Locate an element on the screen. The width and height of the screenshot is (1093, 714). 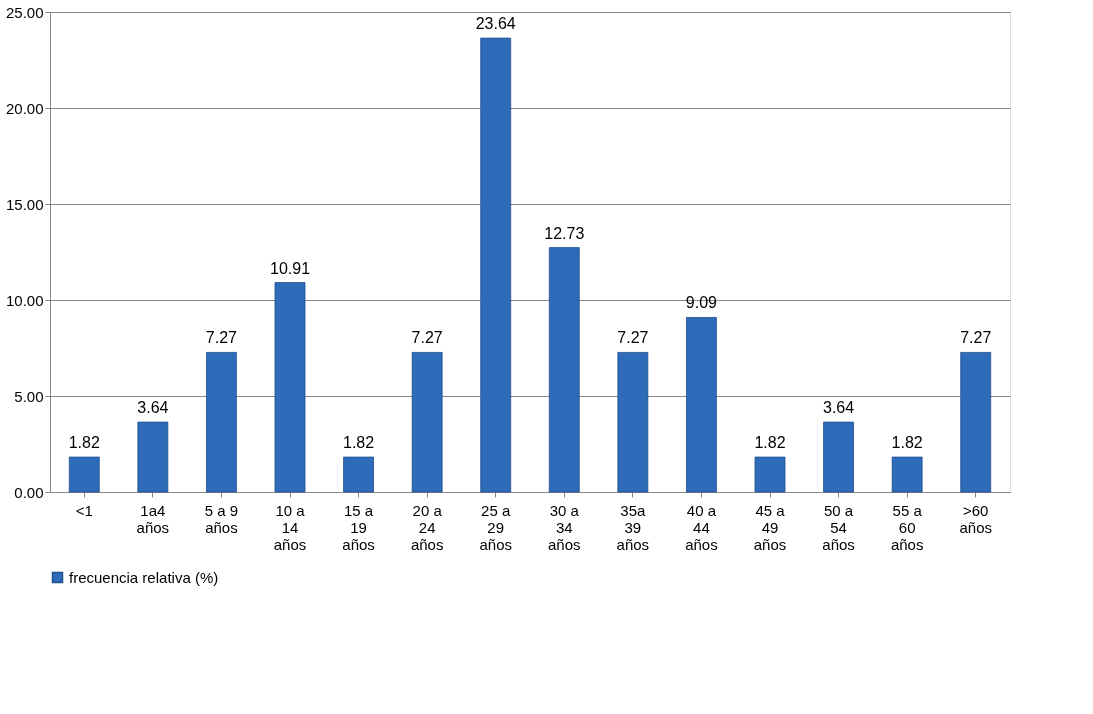
data-label: 10.91 is located at coordinates (290, 268).